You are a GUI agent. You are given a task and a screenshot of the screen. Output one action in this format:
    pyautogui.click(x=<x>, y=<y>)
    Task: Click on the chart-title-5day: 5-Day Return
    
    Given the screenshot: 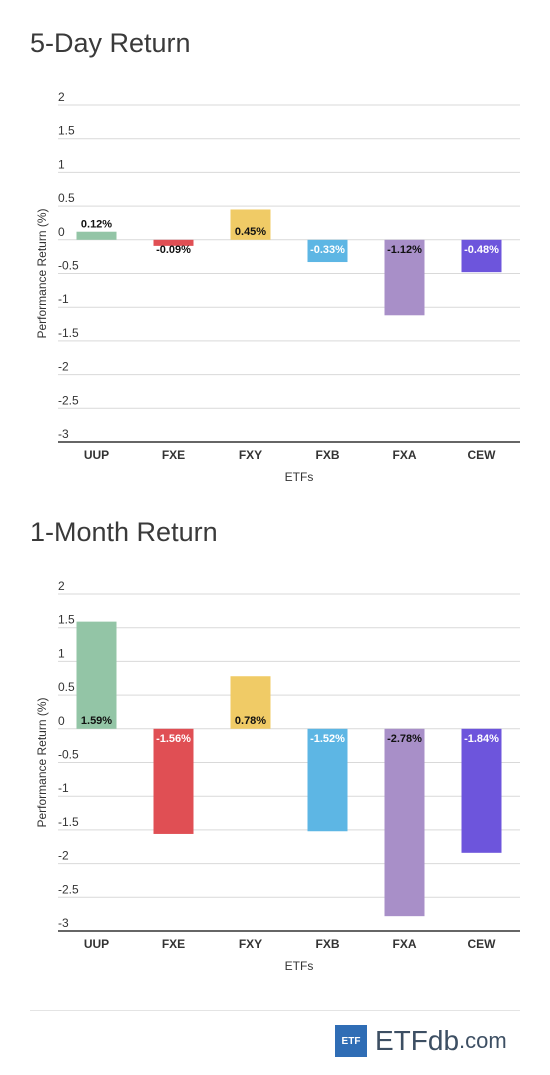 What is the action you would take?
    pyautogui.click(x=110, y=43)
    